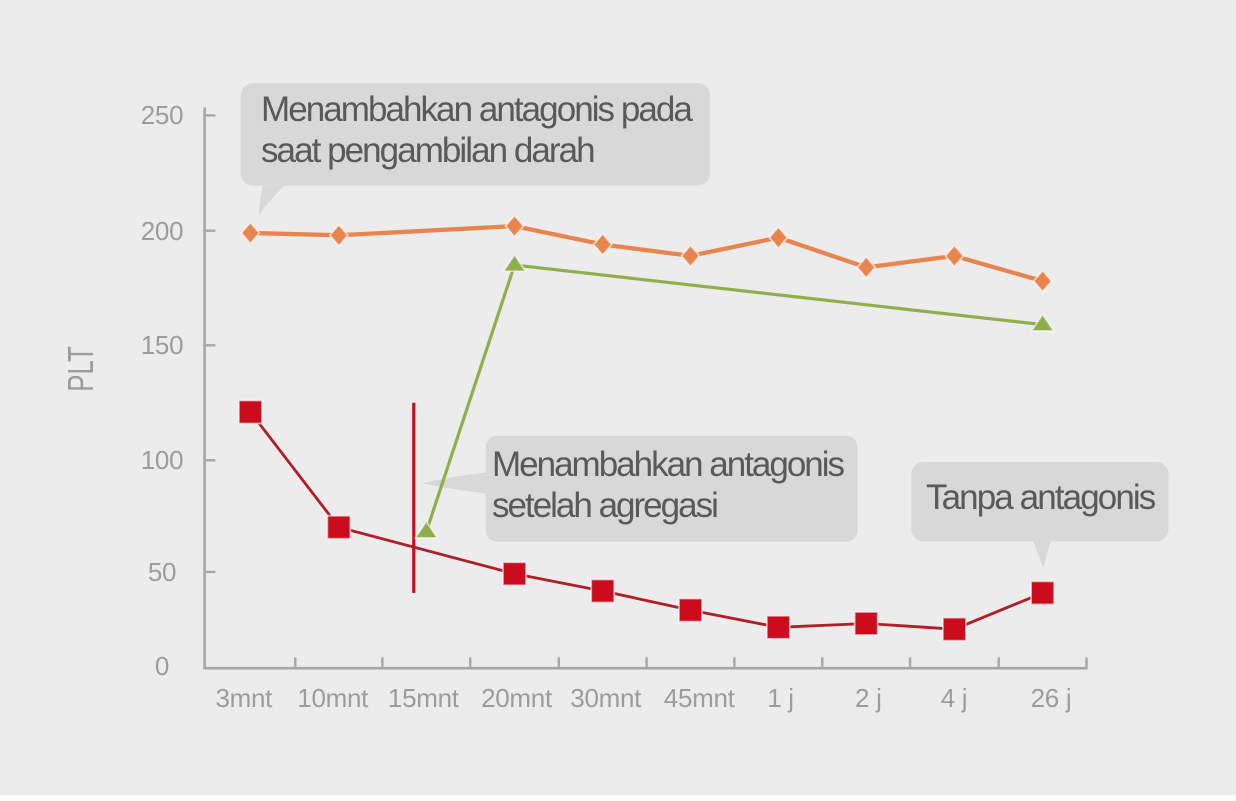 This screenshot has width=1236, height=801. I want to click on x-category-label-30mnt: 30mnt, so click(606, 698).